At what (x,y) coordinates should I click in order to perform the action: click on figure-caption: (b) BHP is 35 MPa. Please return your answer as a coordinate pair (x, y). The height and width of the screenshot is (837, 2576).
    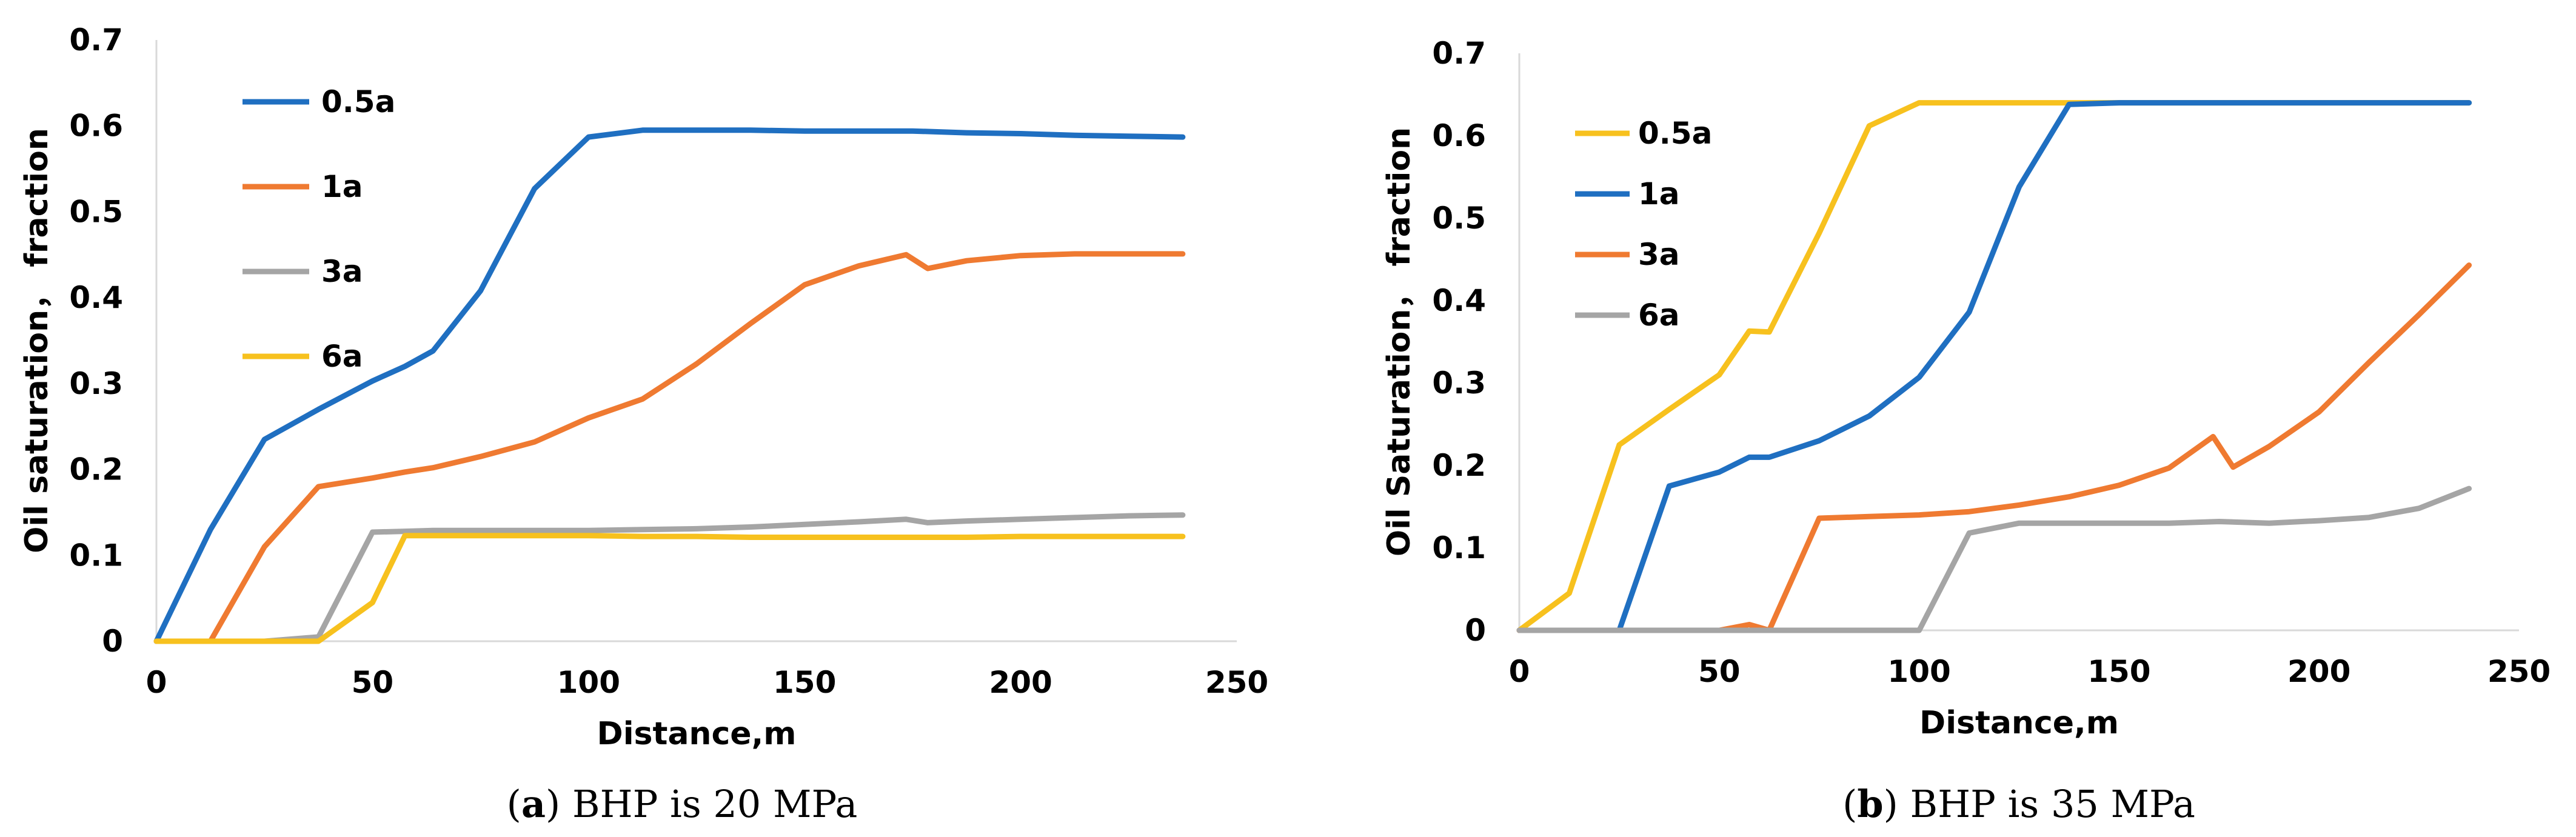
    Looking at the image, I should click on (2018, 804).